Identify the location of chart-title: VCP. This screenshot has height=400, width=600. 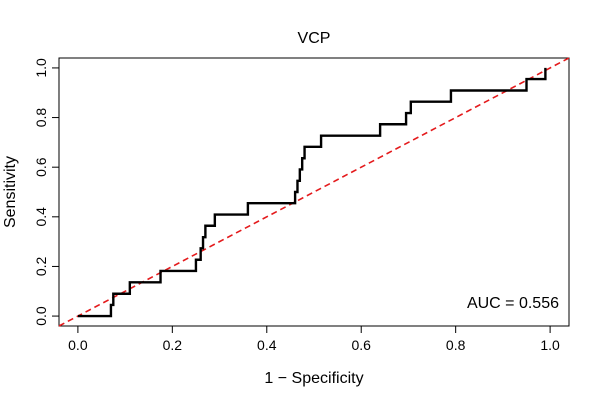
(314, 38).